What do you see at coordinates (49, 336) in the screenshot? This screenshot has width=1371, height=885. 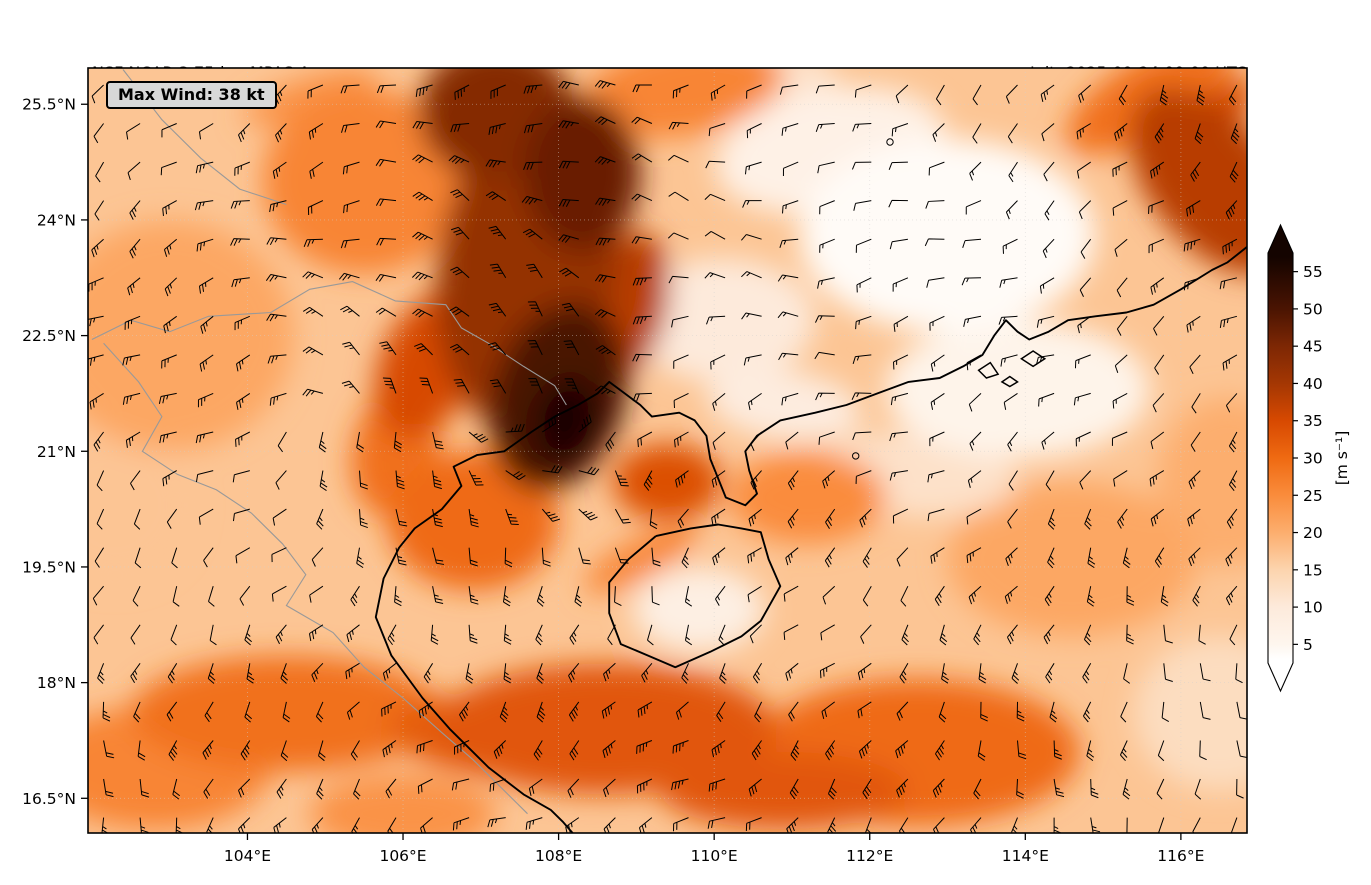 I see `y-tick-label: 22.5°N` at bounding box center [49, 336].